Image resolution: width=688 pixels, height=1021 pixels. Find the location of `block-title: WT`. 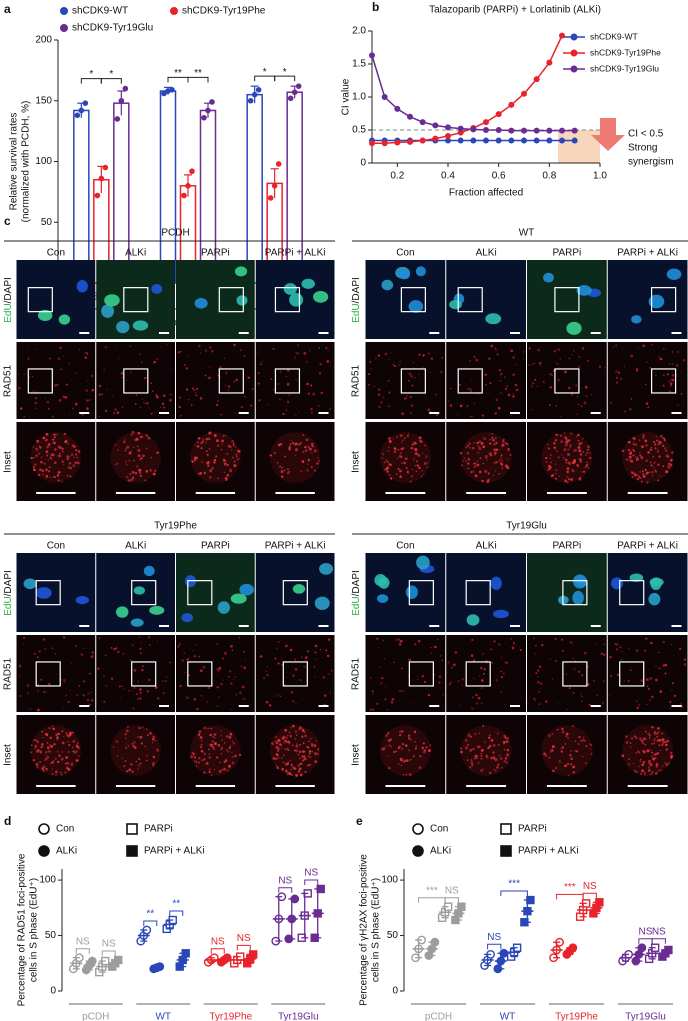

block-title: WT is located at coordinates (527, 233).